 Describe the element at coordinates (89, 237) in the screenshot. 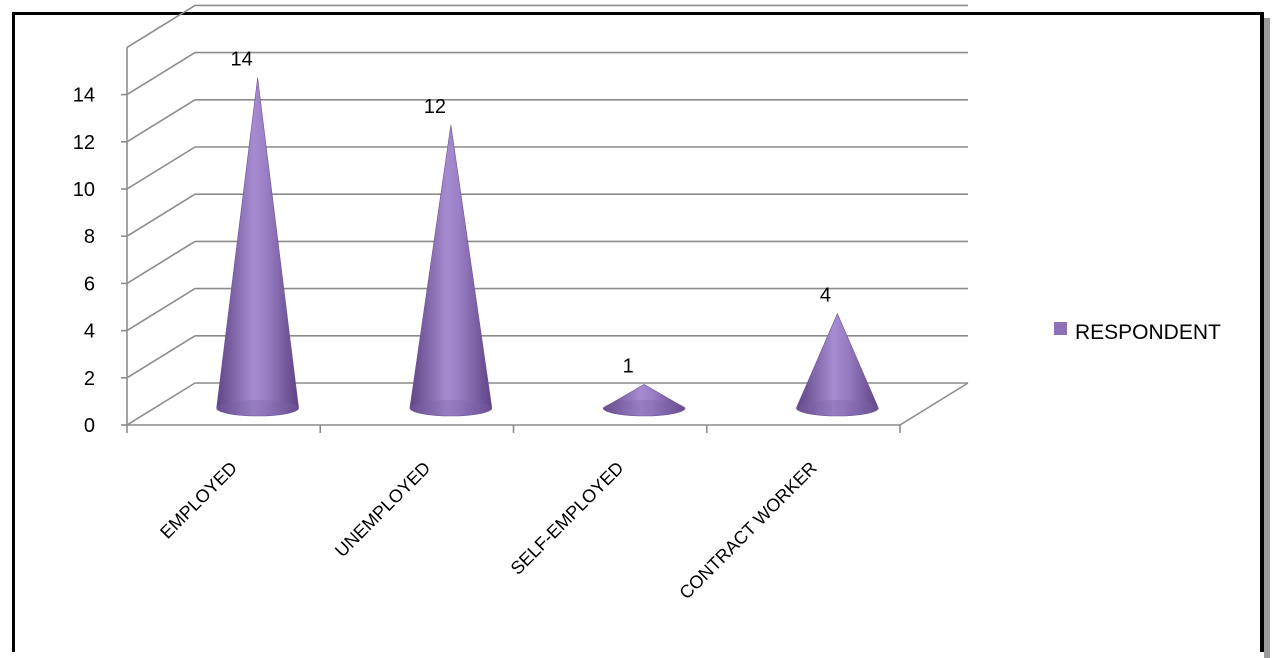

I see `y-tick-label: 8` at that location.